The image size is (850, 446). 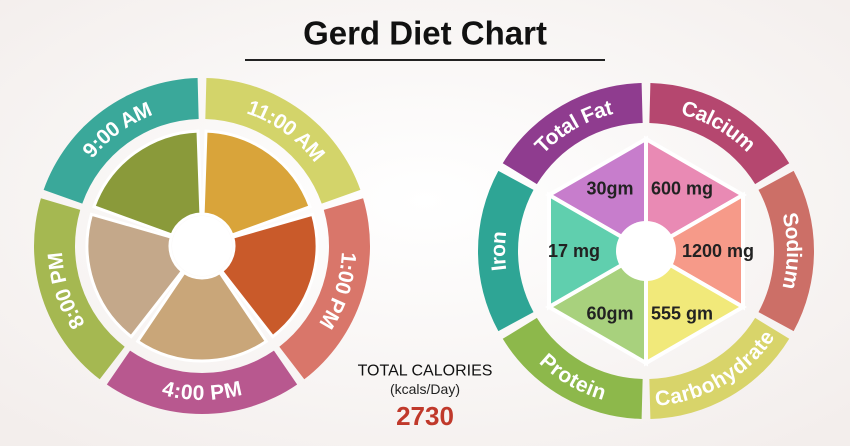 What do you see at coordinates (609, 189) in the screenshot?
I see `nutrient-amount: 30gm` at bounding box center [609, 189].